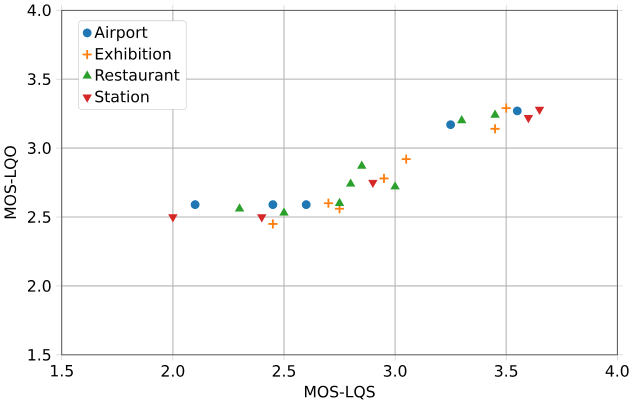  What do you see at coordinates (39, 79) in the screenshot?
I see `y-tick-label: 3.5` at bounding box center [39, 79].